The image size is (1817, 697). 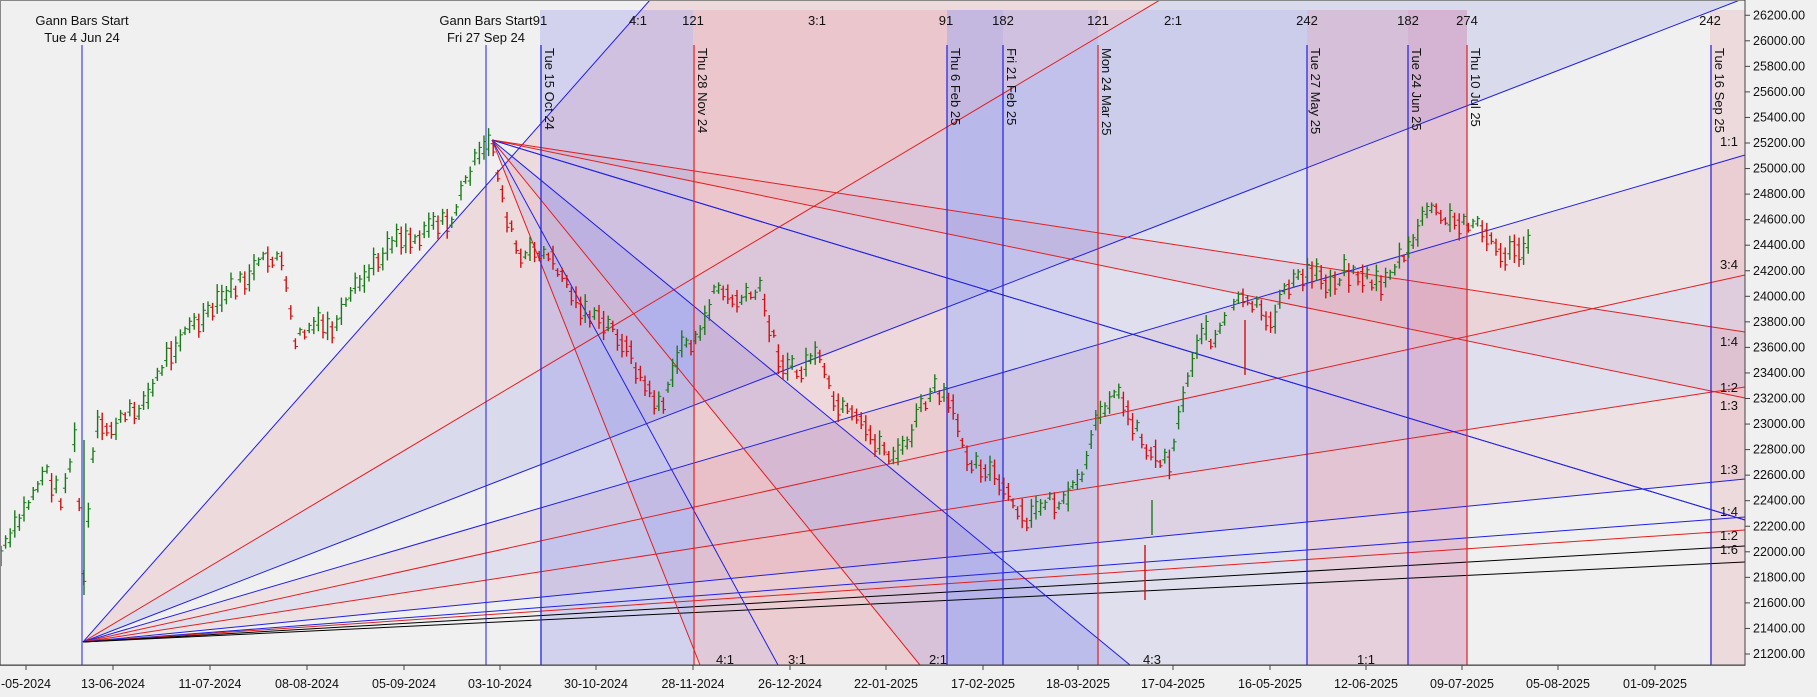 What do you see at coordinates (1779, 475) in the screenshot?
I see `y-tick-label-7: 22600.00` at bounding box center [1779, 475].